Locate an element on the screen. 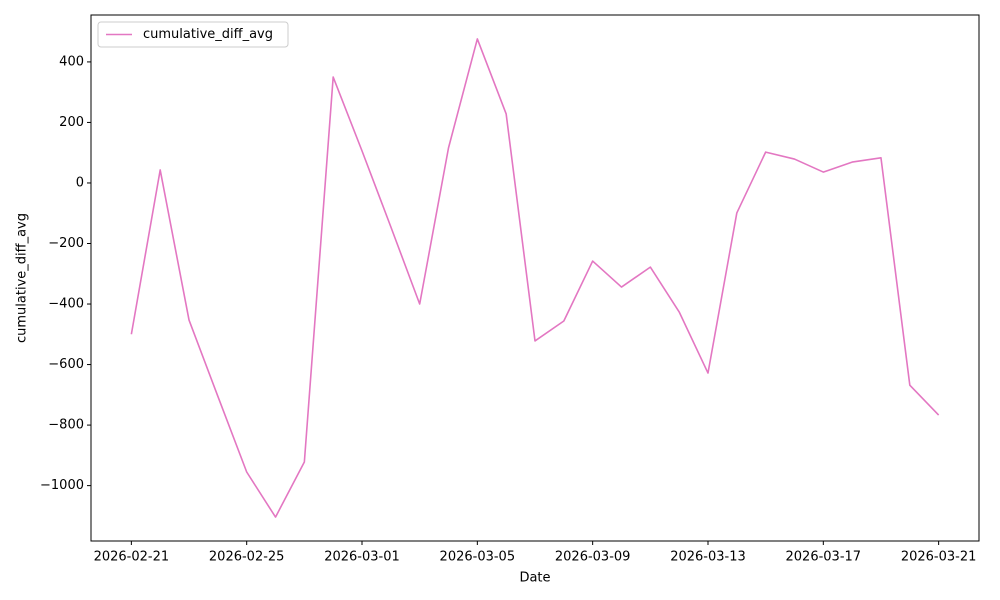  x-tick-label: 2026-03-21 is located at coordinates (939, 557).